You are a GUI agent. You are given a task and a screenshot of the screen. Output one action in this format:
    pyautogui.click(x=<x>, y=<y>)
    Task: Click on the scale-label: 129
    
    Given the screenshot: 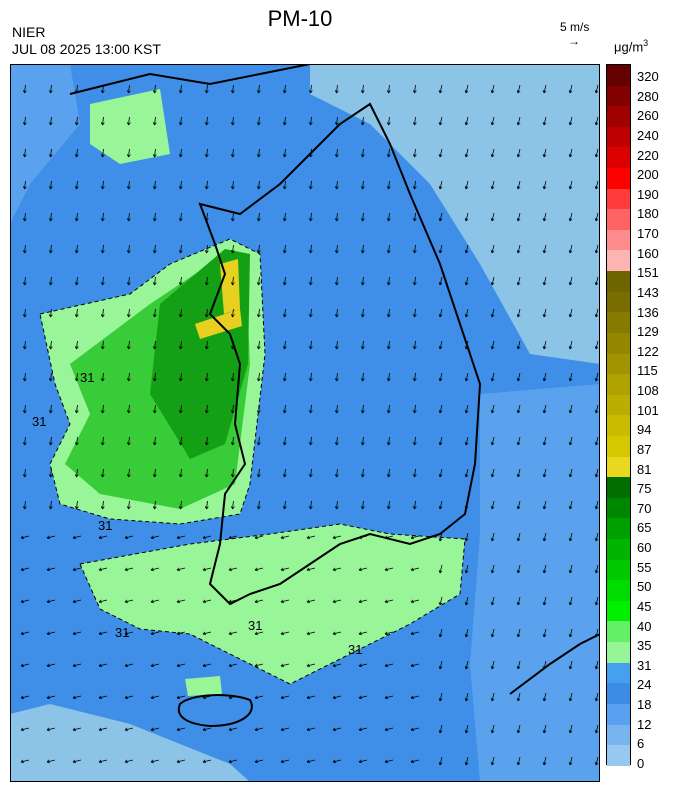 What is the action you would take?
    pyautogui.click(x=648, y=332)
    